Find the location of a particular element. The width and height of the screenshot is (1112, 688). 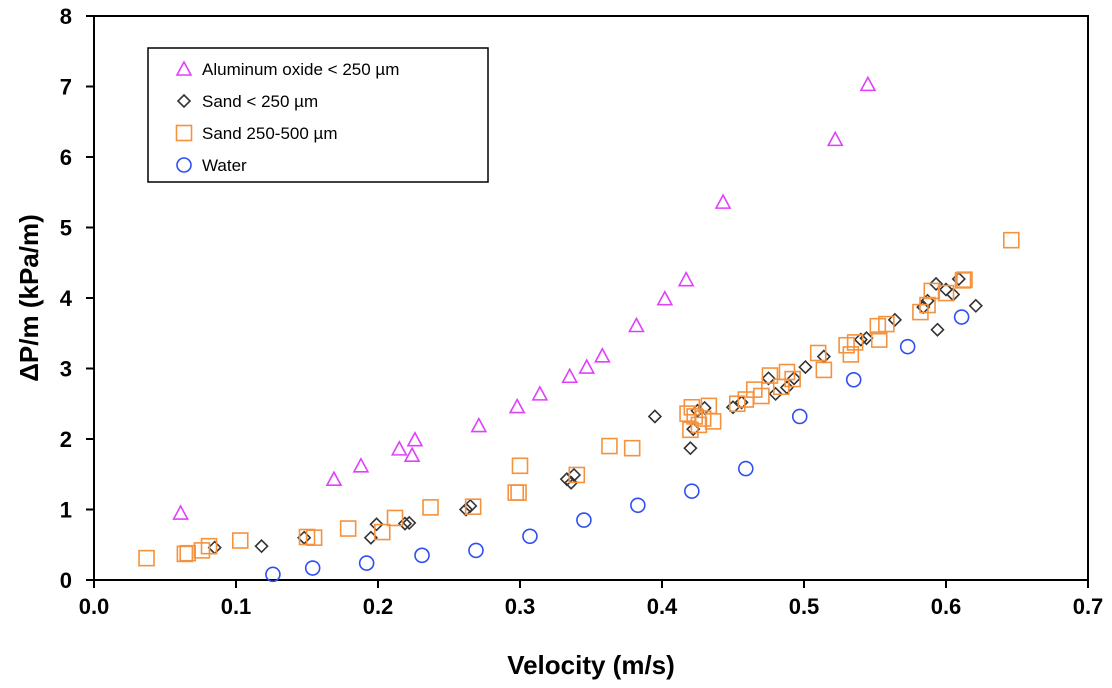

legend-label: Water is located at coordinates (224, 165).